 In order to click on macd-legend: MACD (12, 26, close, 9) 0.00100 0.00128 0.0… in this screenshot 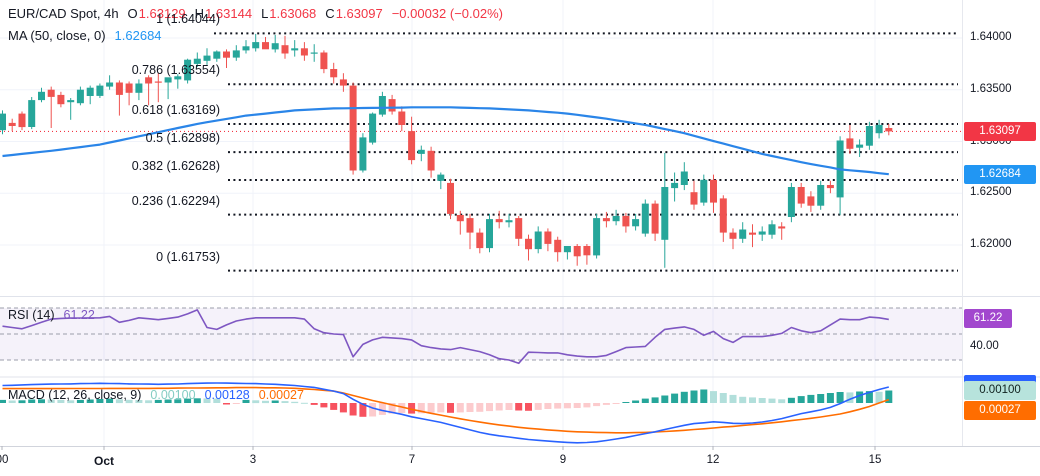, I will do `click(156, 395)`.